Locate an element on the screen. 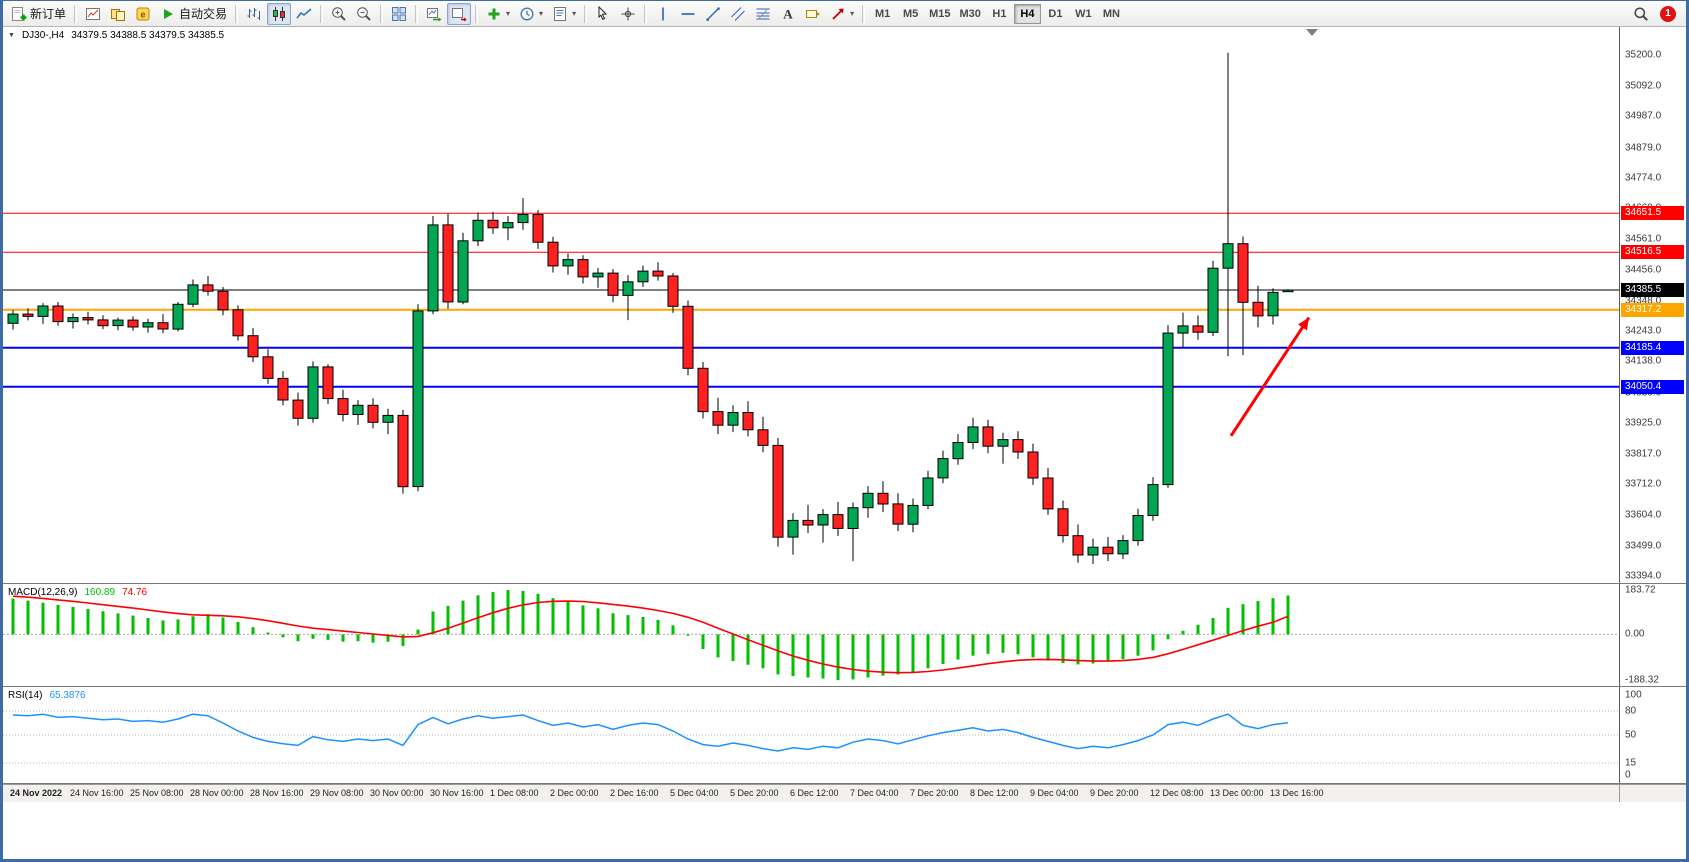 The height and width of the screenshot is (862, 1689). zoom-out-button is located at coordinates (364, 14).